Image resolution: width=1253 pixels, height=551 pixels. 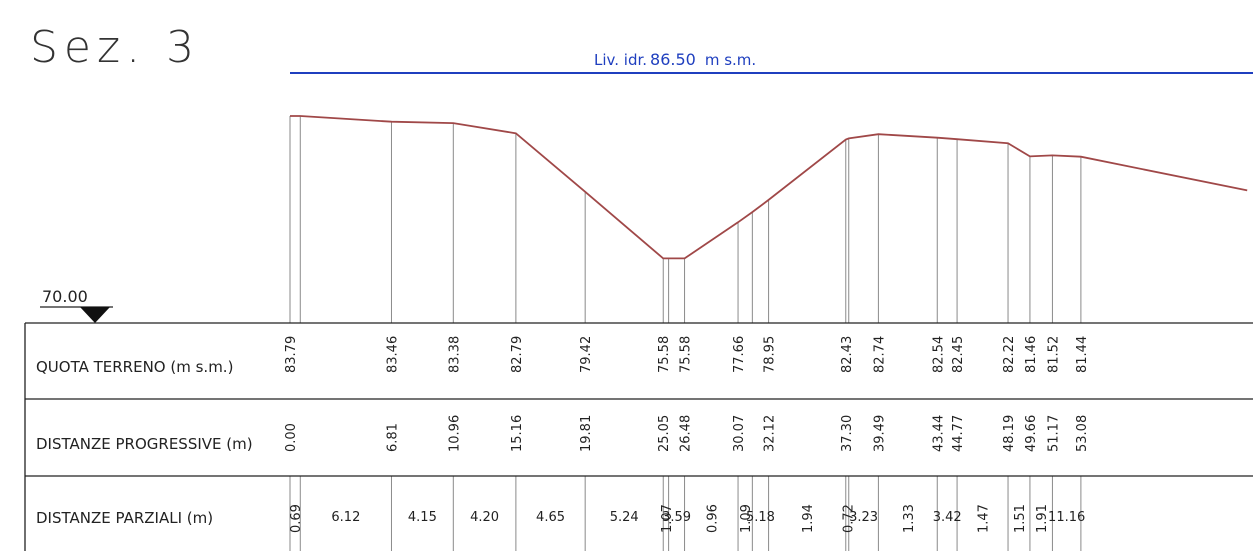 What do you see at coordinates (1020, 518) in the screenshot?
I see `partial-value: 1.51` at bounding box center [1020, 518].